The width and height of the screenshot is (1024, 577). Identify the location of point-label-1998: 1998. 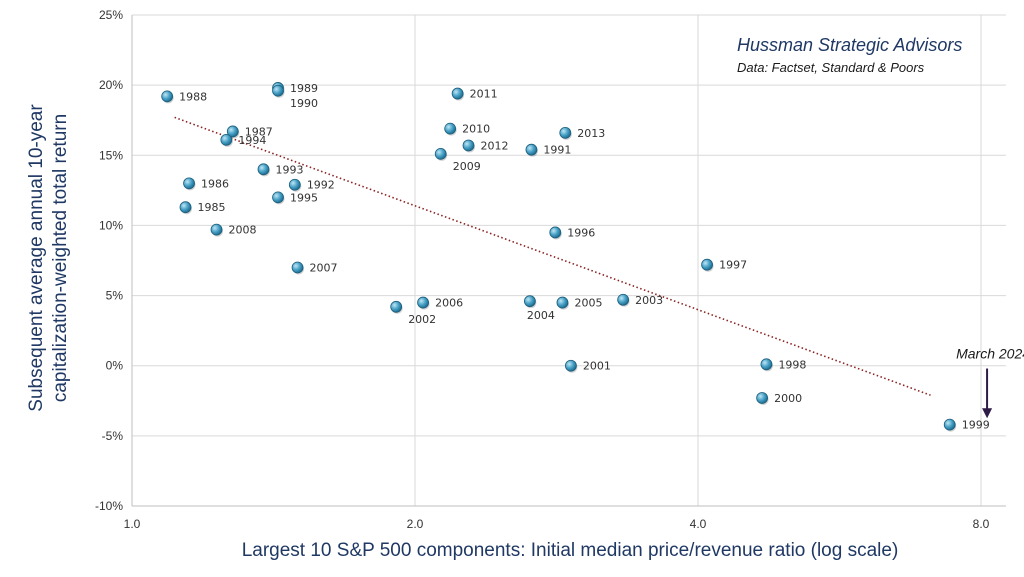
(792, 364).